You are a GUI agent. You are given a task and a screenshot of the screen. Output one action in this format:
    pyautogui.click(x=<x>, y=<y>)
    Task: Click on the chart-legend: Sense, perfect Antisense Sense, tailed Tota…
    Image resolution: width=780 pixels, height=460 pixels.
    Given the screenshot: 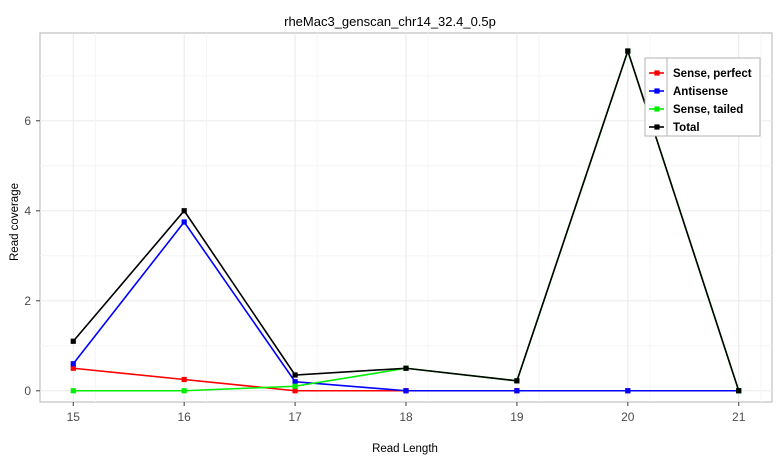 What is the action you would take?
    pyautogui.click(x=702, y=97)
    